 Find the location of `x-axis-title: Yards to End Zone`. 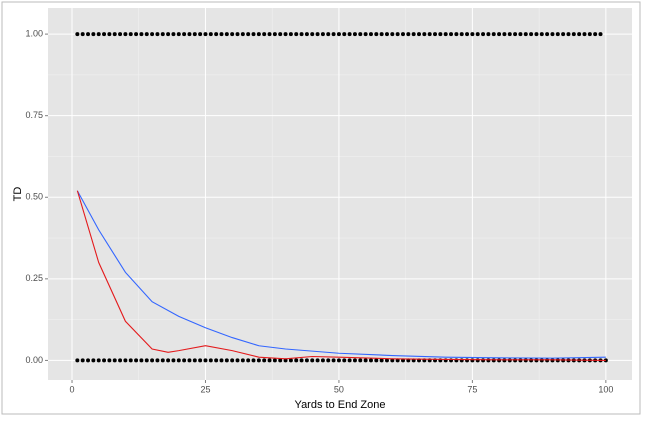

x-axis-title: Yards to End Zone is located at coordinates (340, 405).